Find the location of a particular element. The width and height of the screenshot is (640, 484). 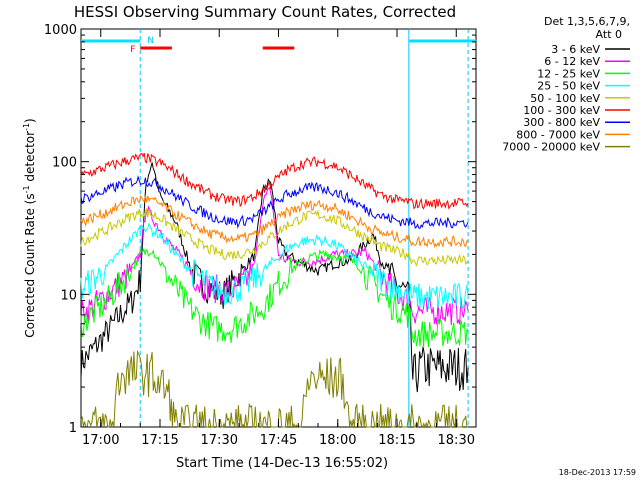

series-line-800-7000-kev is located at coordinates (274, 222).